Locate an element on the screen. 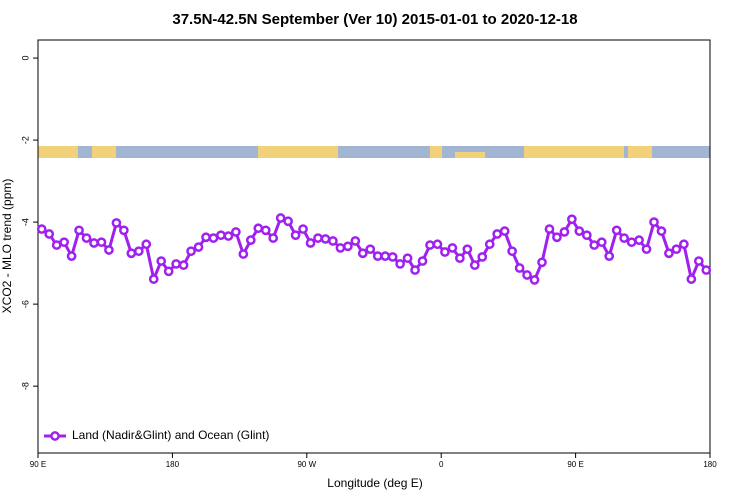 This screenshot has height=500, width=750. y-tick-label: -2 is located at coordinates (25, 140).